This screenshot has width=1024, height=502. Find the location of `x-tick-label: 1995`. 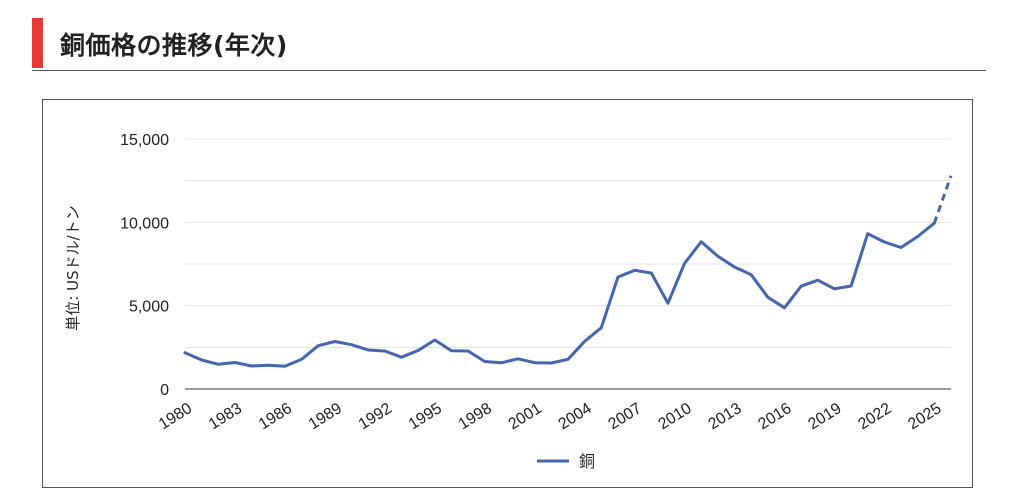

x-tick-label: 1995 is located at coordinates (425, 416).